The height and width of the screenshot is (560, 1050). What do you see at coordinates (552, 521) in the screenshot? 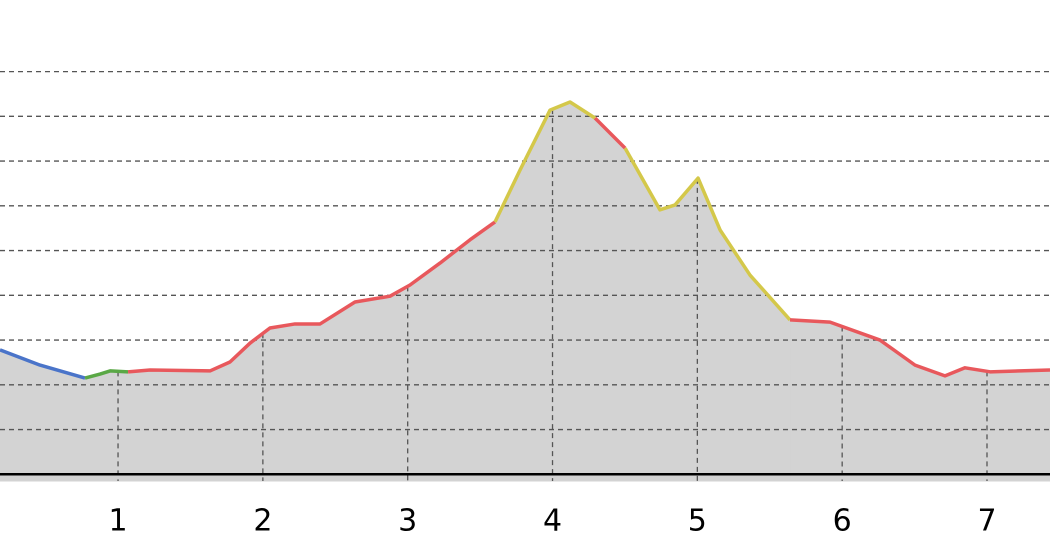
I see `x-tick-label: 4` at bounding box center [552, 521].